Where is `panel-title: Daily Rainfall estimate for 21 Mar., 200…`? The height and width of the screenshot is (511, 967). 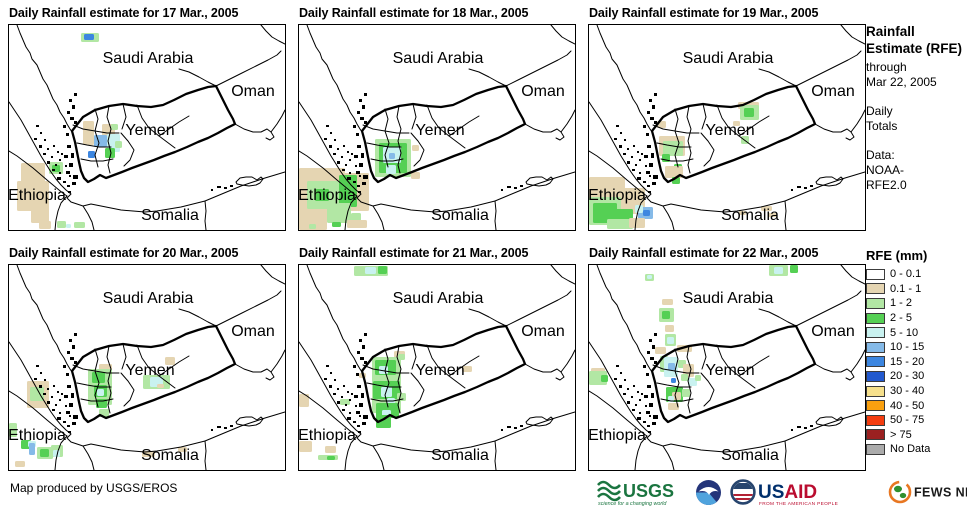
panel-title: Daily Rainfall estimate for 21 Mar., 200… is located at coordinates (414, 253).